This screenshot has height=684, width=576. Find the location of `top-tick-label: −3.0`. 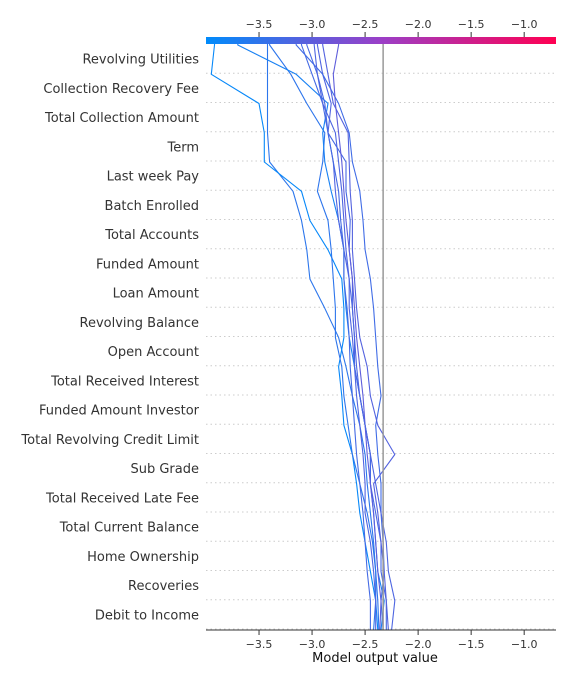

top-tick-label: −3.0 is located at coordinates (312, 24).